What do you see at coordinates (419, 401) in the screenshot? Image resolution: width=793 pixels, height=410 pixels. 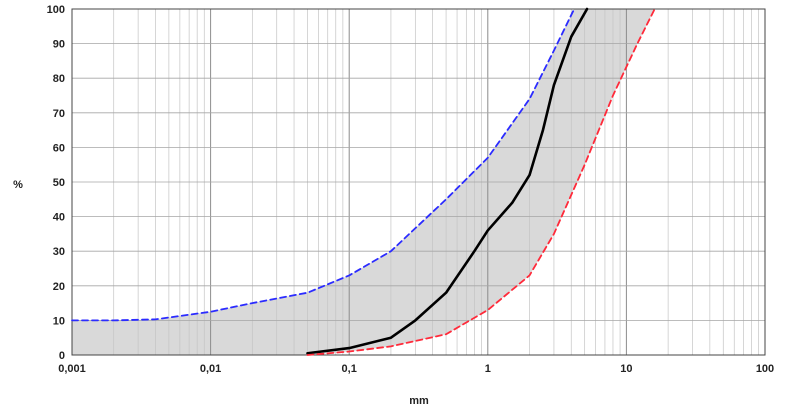 I see `x-axis-label: mm` at bounding box center [419, 401].